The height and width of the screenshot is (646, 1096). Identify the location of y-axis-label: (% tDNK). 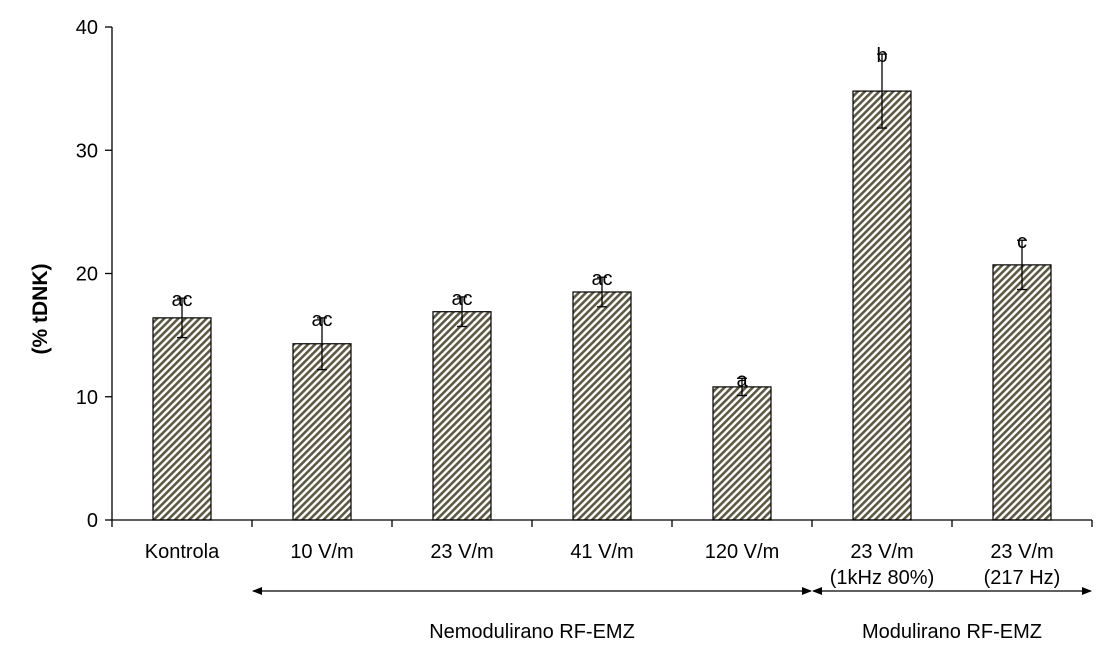
(40, 309).